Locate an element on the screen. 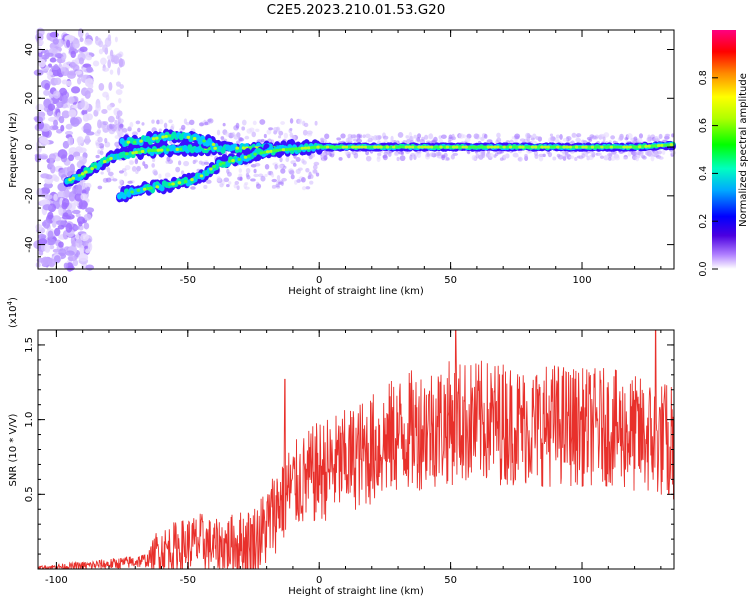 The image size is (750, 600). snr-x-tick-label: 50 is located at coordinates (450, 580).